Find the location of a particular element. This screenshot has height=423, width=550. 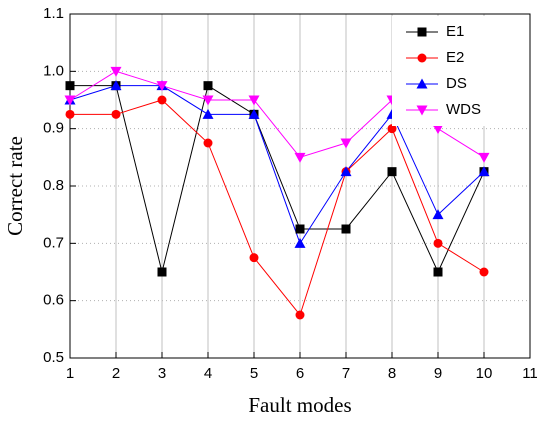

x-tick-label: 11 is located at coordinates (530, 373).